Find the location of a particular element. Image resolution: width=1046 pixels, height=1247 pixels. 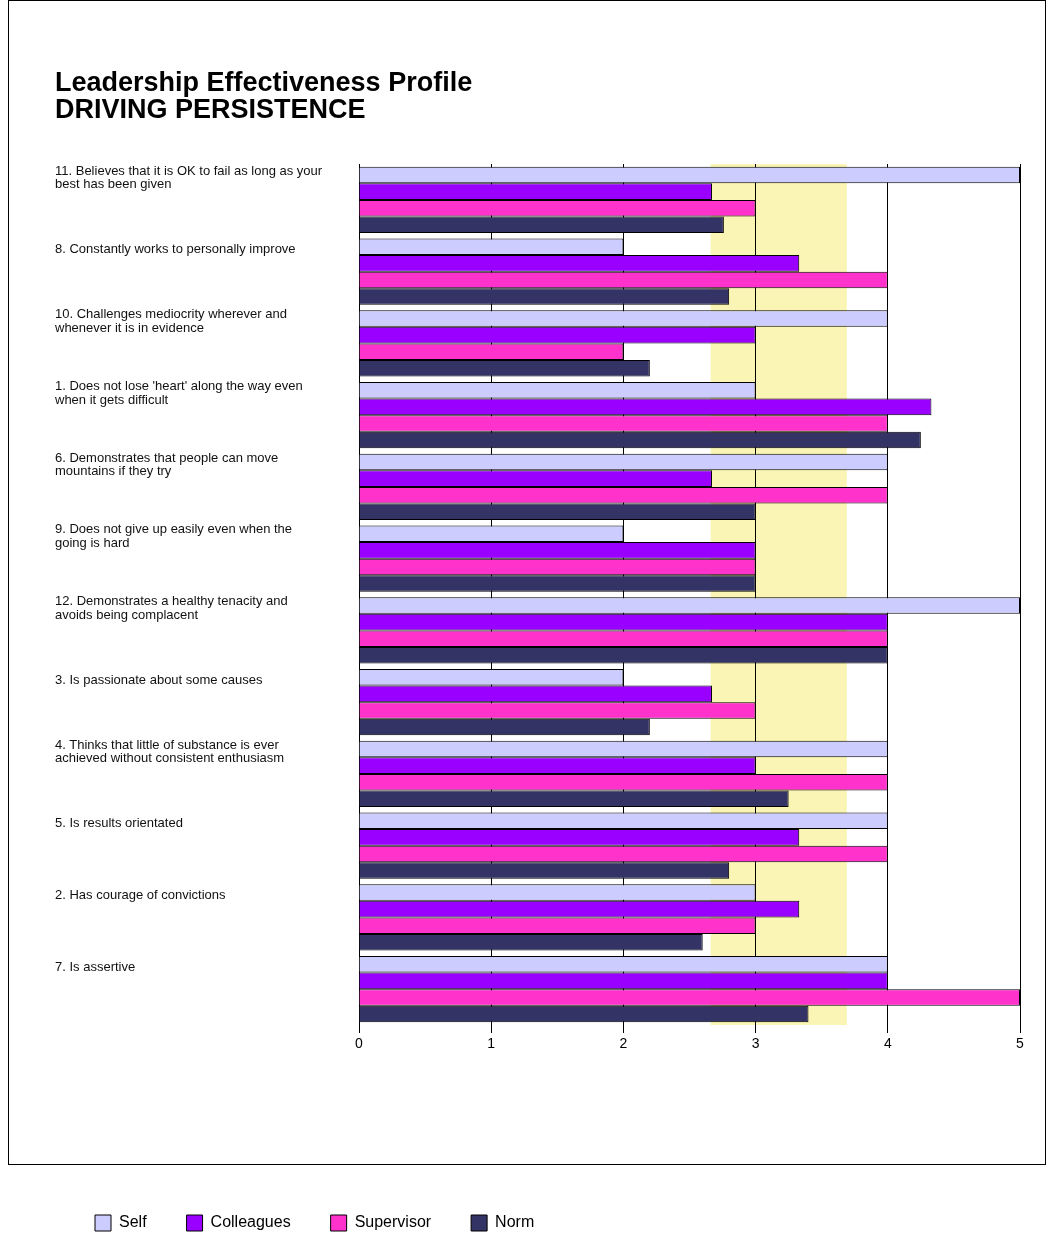

x-tick-label: 5 is located at coordinates (1020, 1043).